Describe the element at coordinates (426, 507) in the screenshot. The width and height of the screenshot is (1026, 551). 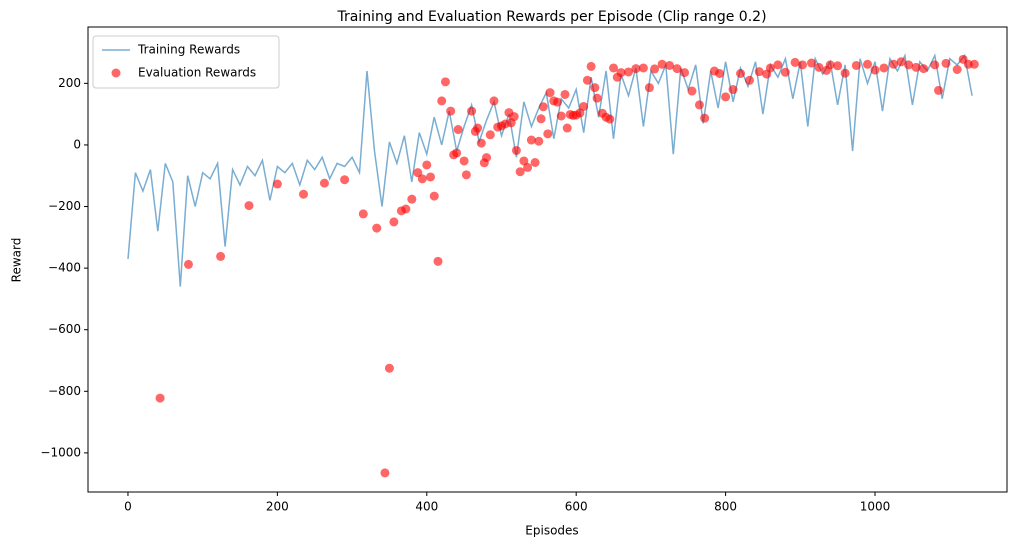
I see `x-tick-label: 400` at that location.